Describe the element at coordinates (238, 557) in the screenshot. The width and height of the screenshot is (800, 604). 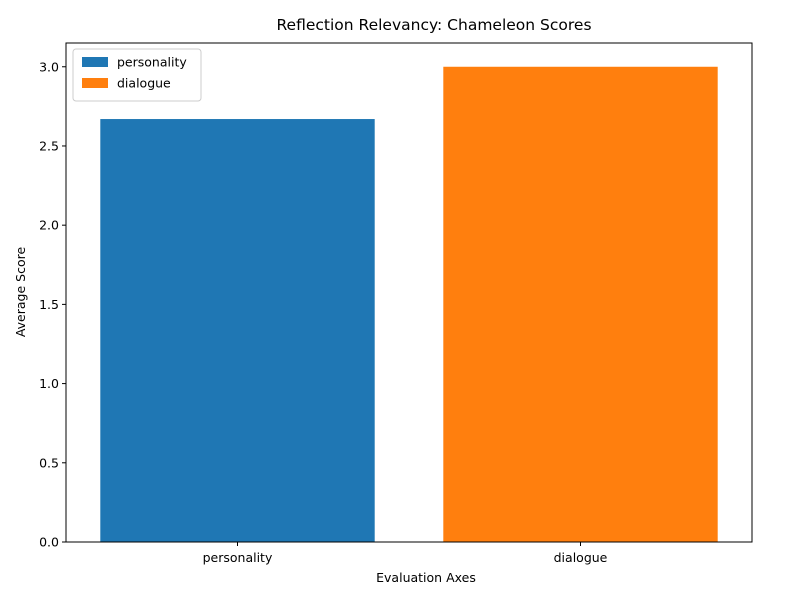
I see `x-tick-label: personality` at that location.